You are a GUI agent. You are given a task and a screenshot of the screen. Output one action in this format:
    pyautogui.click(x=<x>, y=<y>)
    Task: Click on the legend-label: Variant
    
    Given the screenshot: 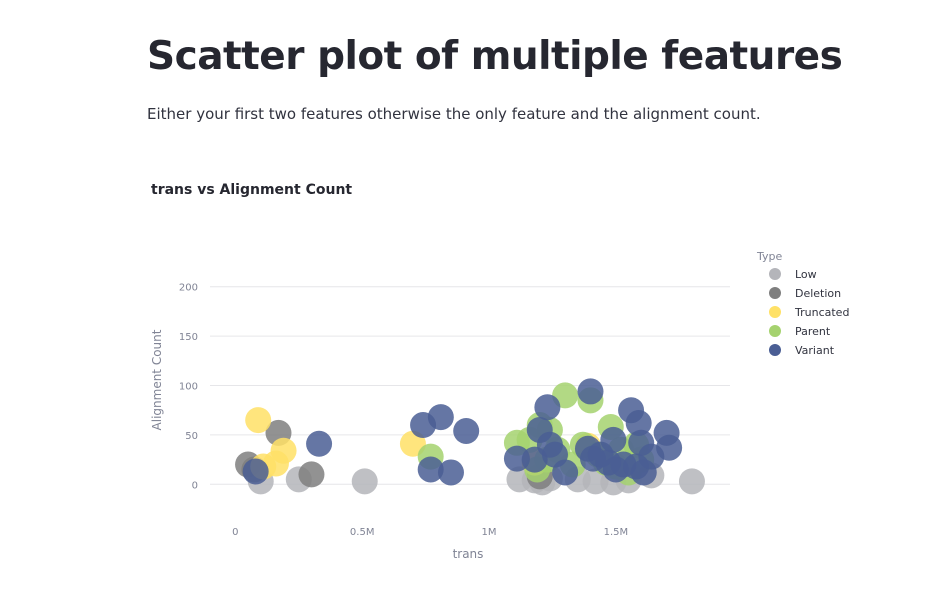 What is the action you would take?
    pyautogui.click(x=815, y=350)
    